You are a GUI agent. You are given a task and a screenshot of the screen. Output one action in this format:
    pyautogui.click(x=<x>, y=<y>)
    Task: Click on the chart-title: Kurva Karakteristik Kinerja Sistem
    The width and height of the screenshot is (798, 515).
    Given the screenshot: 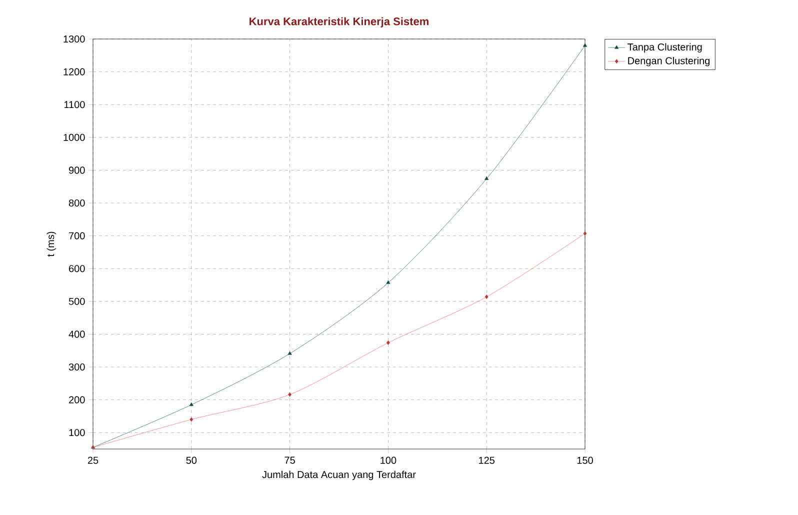 What is the action you would take?
    pyautogui.click(x=339, y=22)
    